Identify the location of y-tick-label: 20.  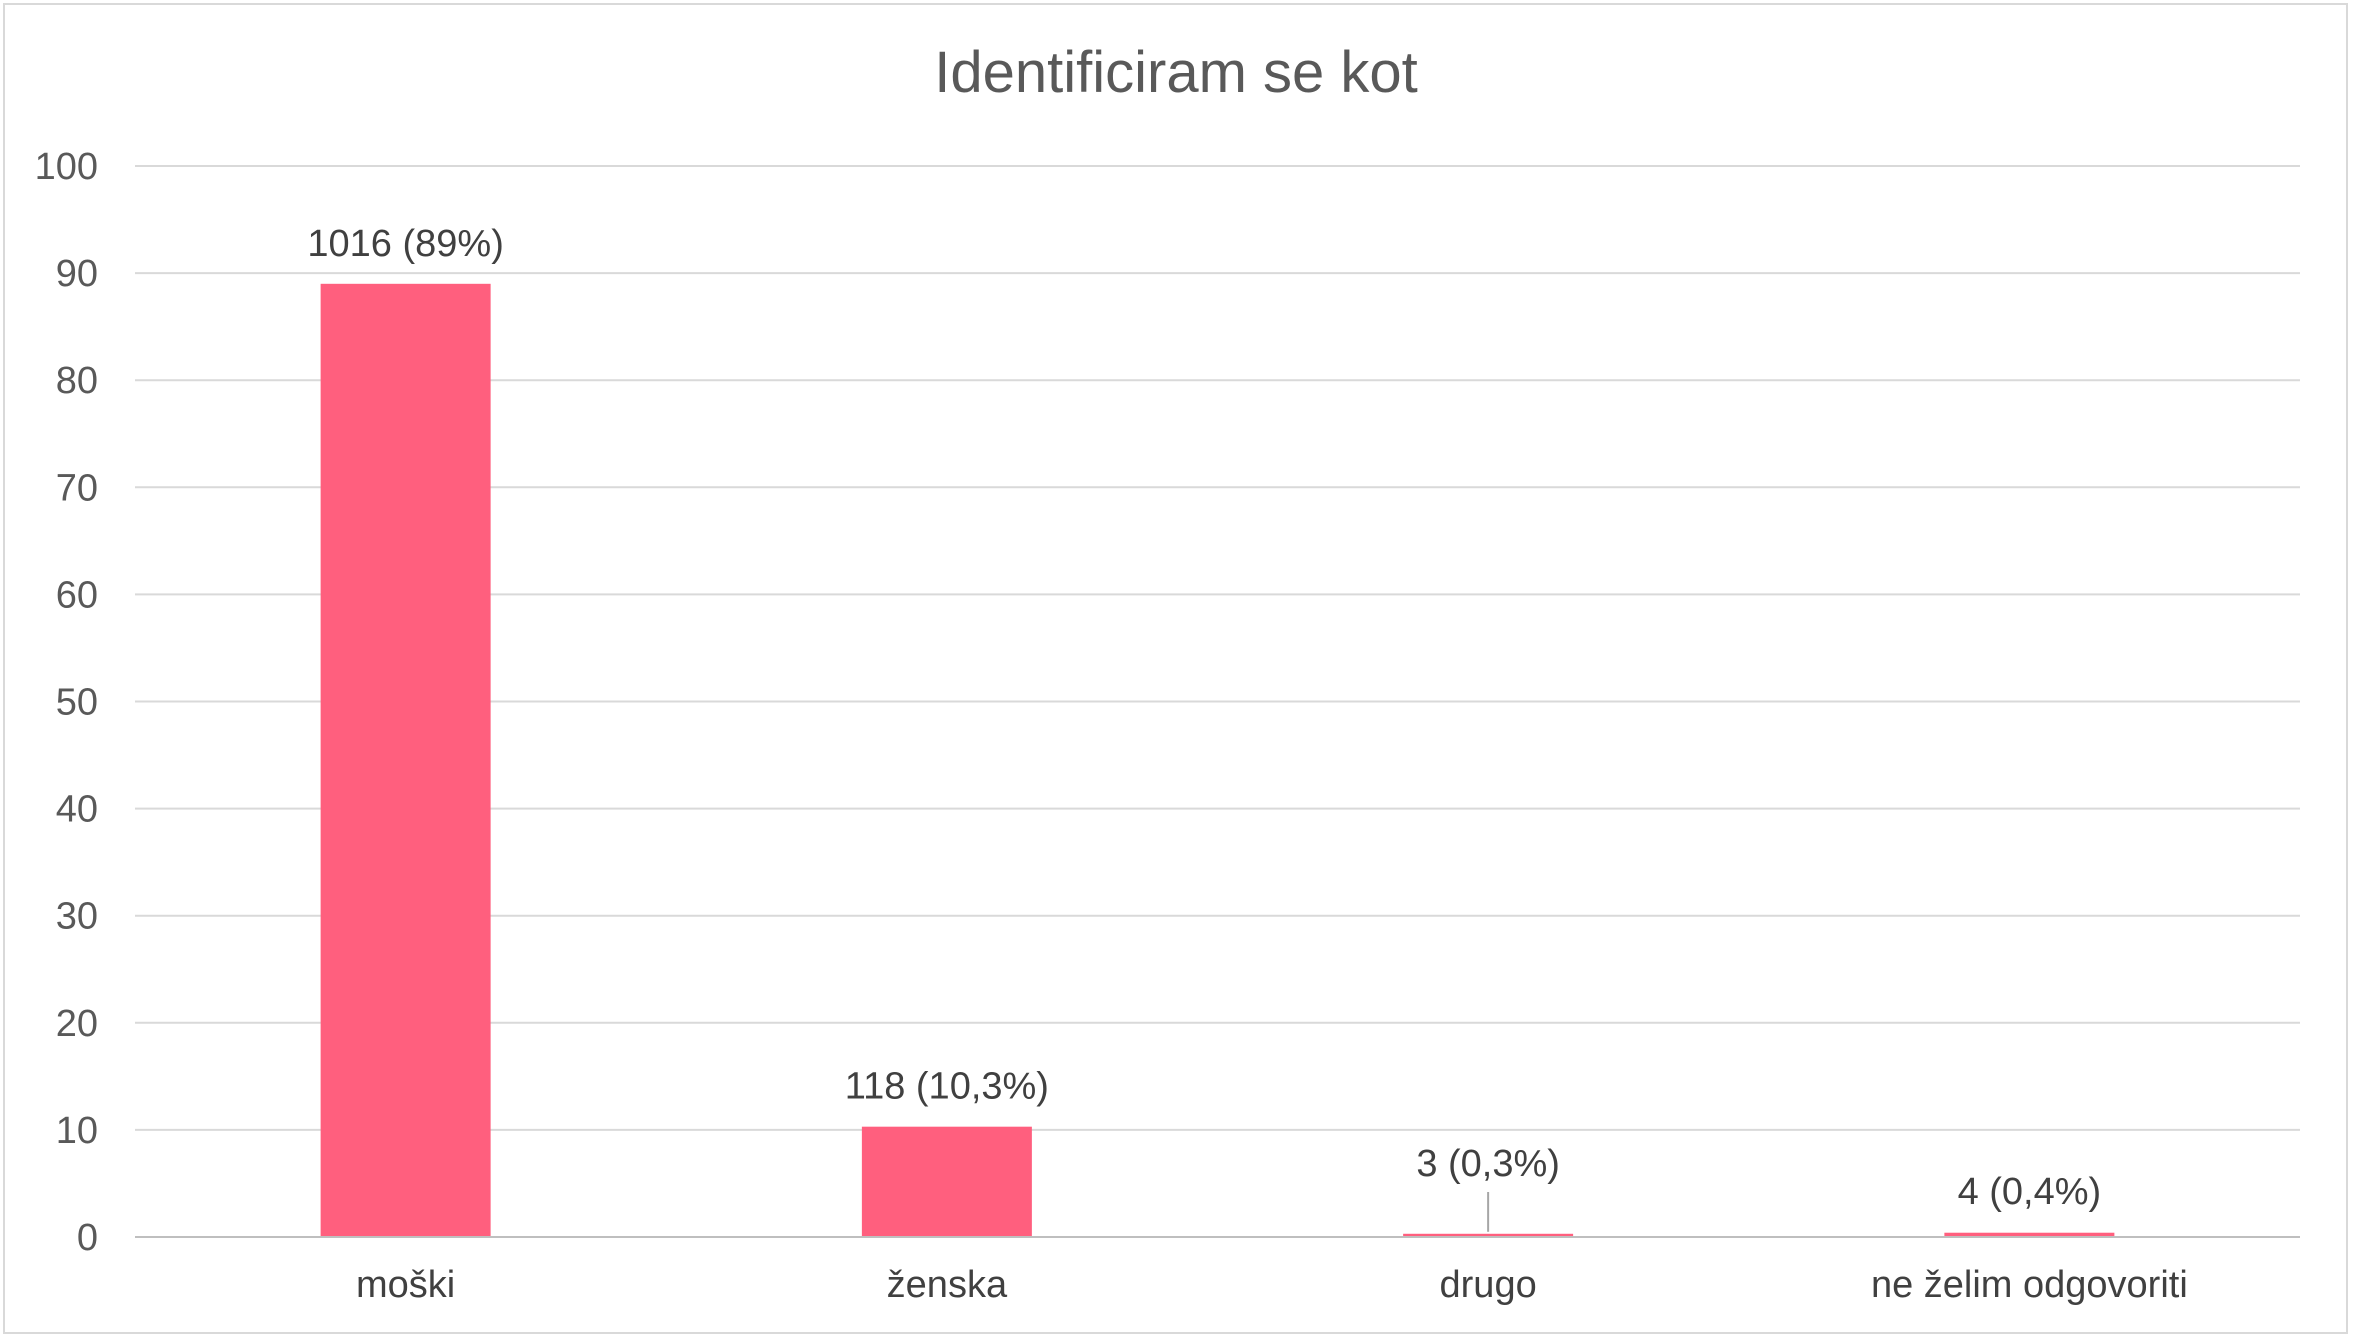
(77, 1024).